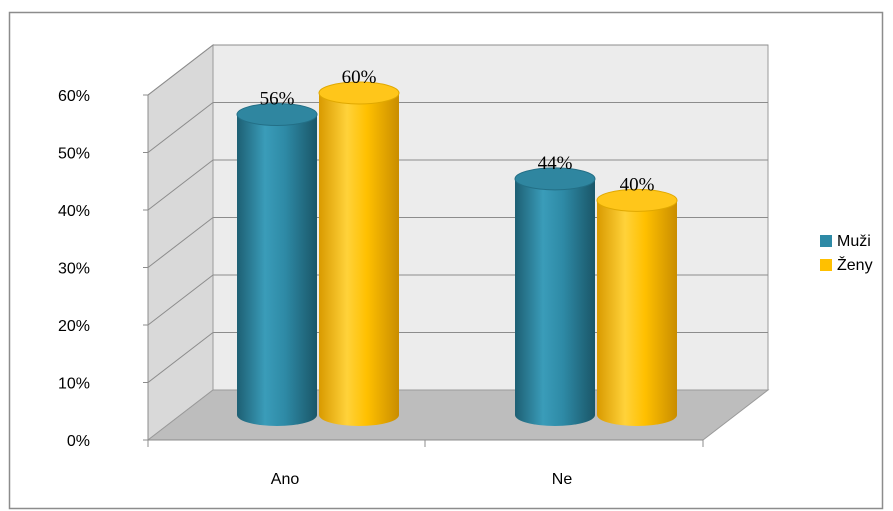 The image size is (893, 511). Describe the element at coordinates (555, 163) in the screenshot. I see `data-label: 44%` at that location.